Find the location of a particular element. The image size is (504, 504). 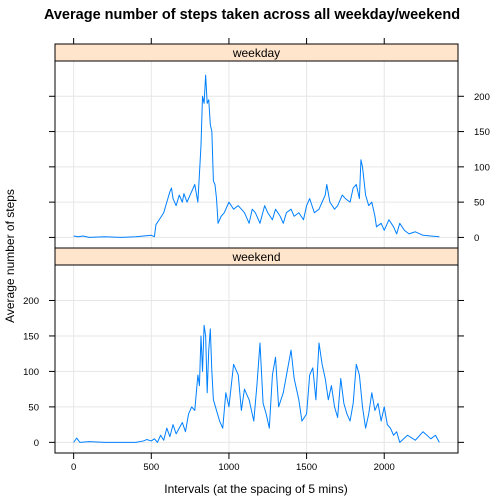

strip-label-weekend: weekend is located at coordinates (255, 257).